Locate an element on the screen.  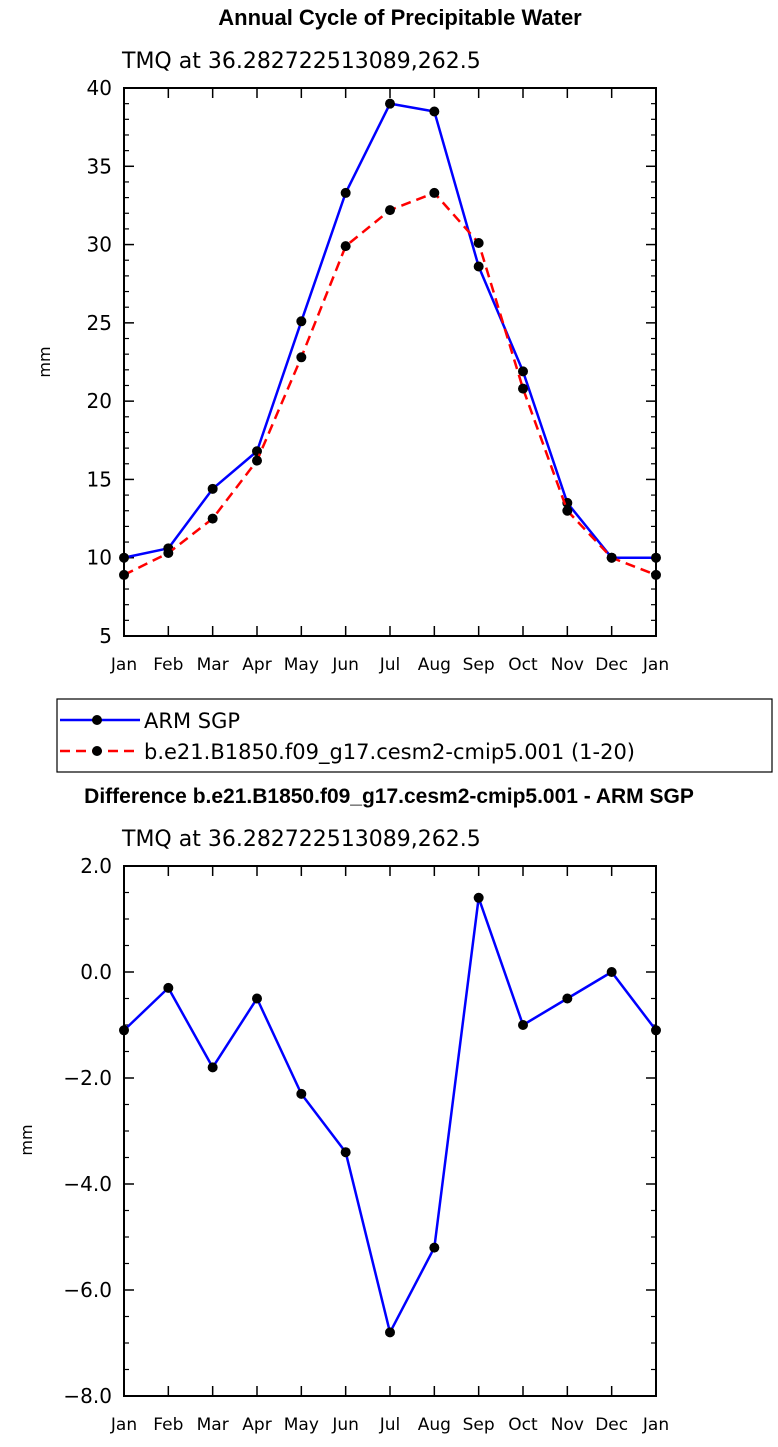
y-tick-label: 25 is located at coordinates (99, 323).